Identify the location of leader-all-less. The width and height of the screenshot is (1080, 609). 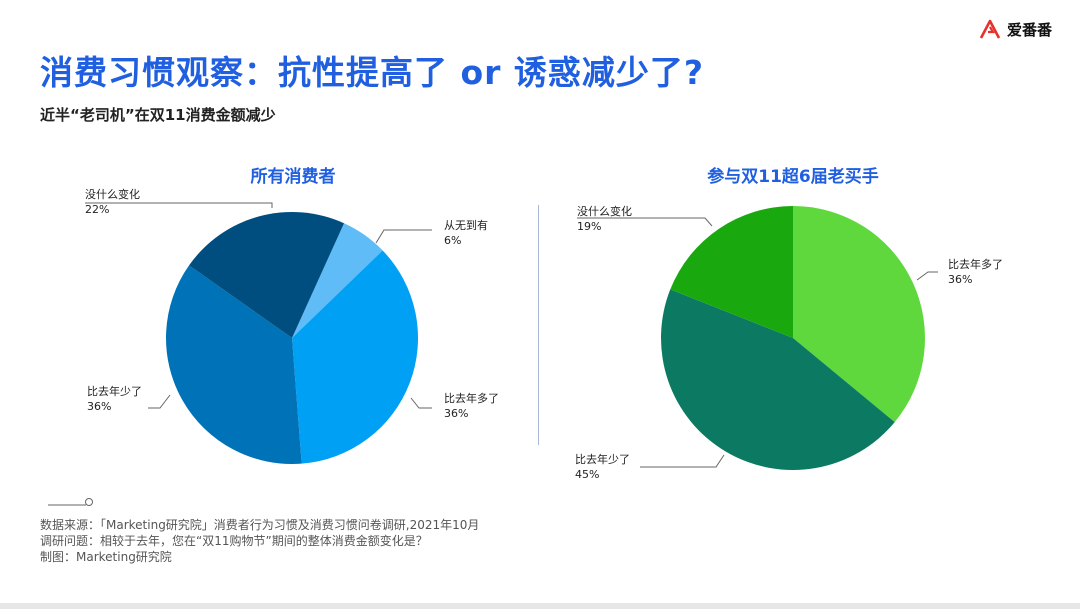
(159, 401).